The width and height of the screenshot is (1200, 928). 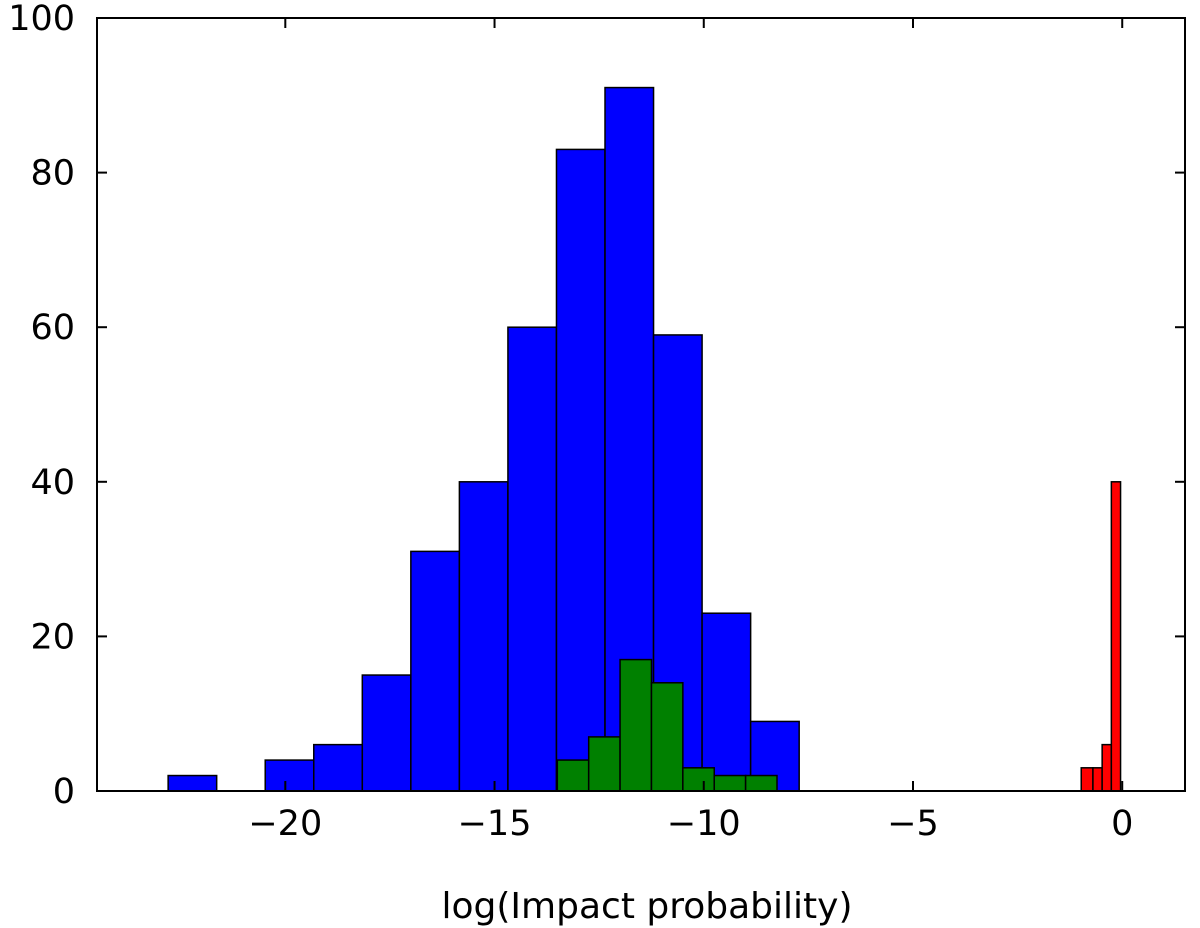 What do you see at coordinates (41, 19) in the screenshot?
I see `y-tick-label: 100` at bounding box center [41, 19].